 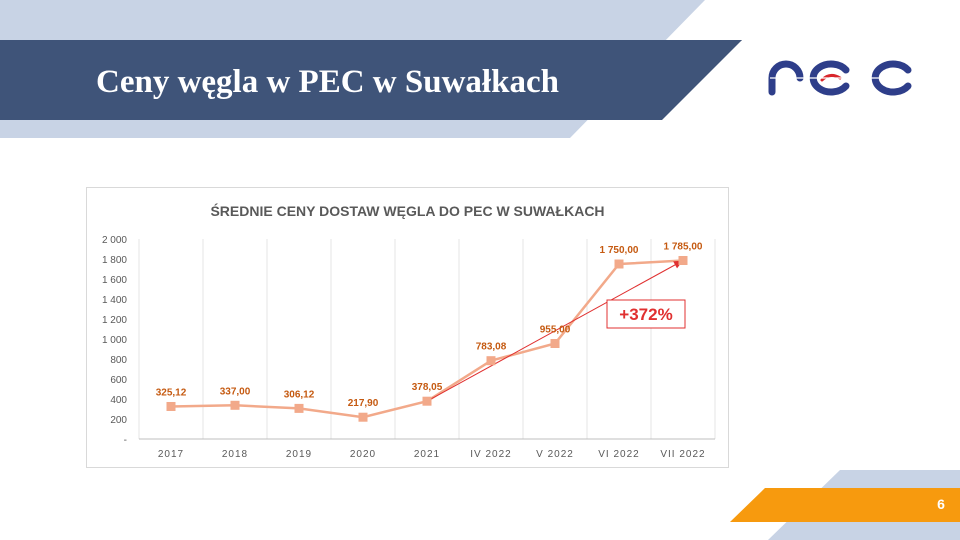 What do you see at coordinates (118, 360) in the screenshot?
I see `y-tick-label: 800` at bounding box center [118, 360].